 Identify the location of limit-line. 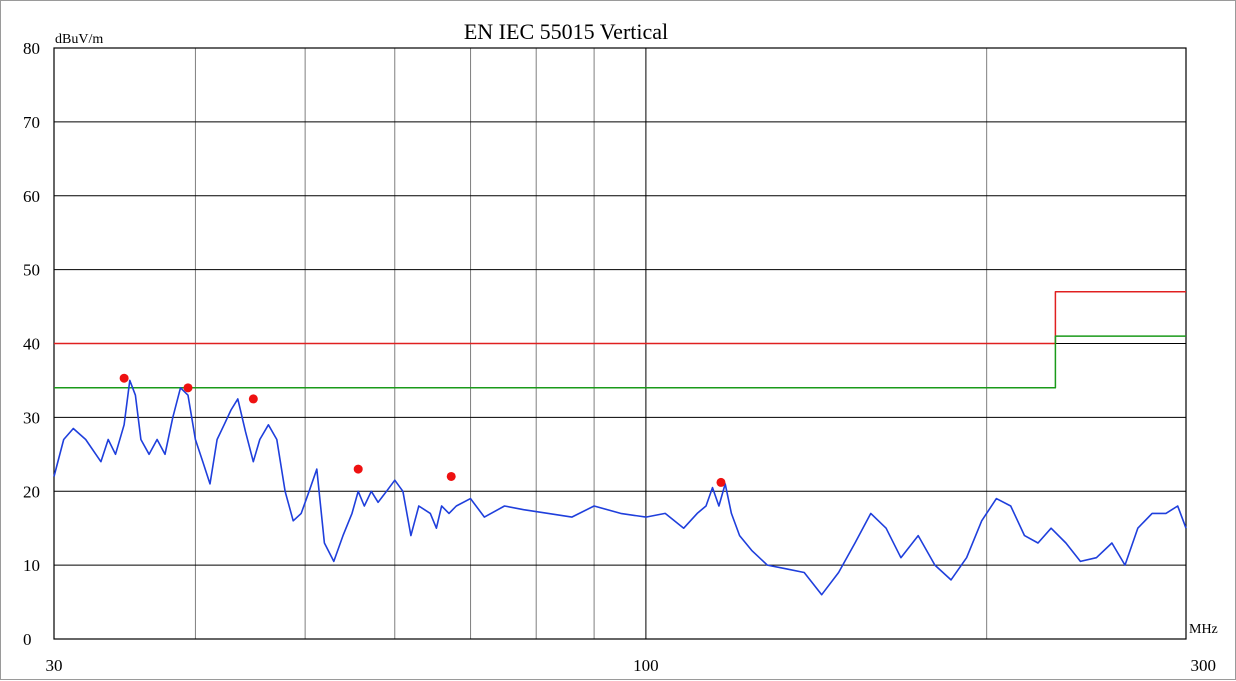
(620, 318).